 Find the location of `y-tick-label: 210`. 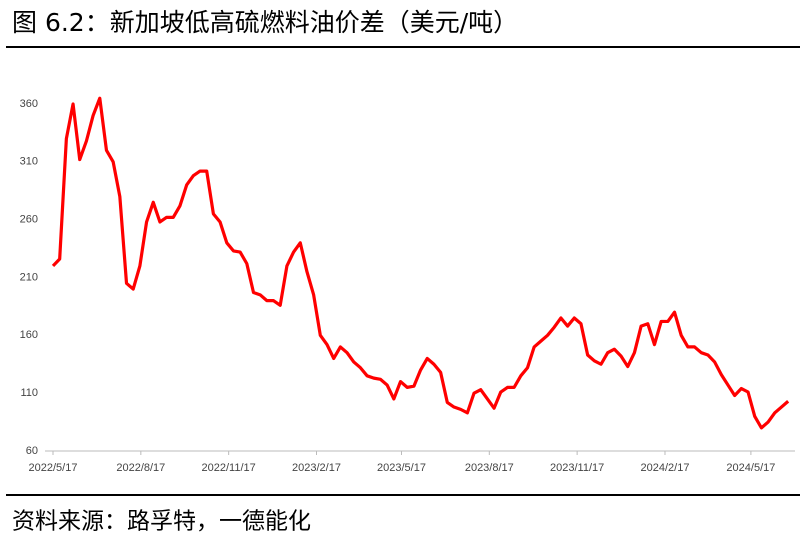

y-tick-label: 210 is located at coordinates (29, 277).